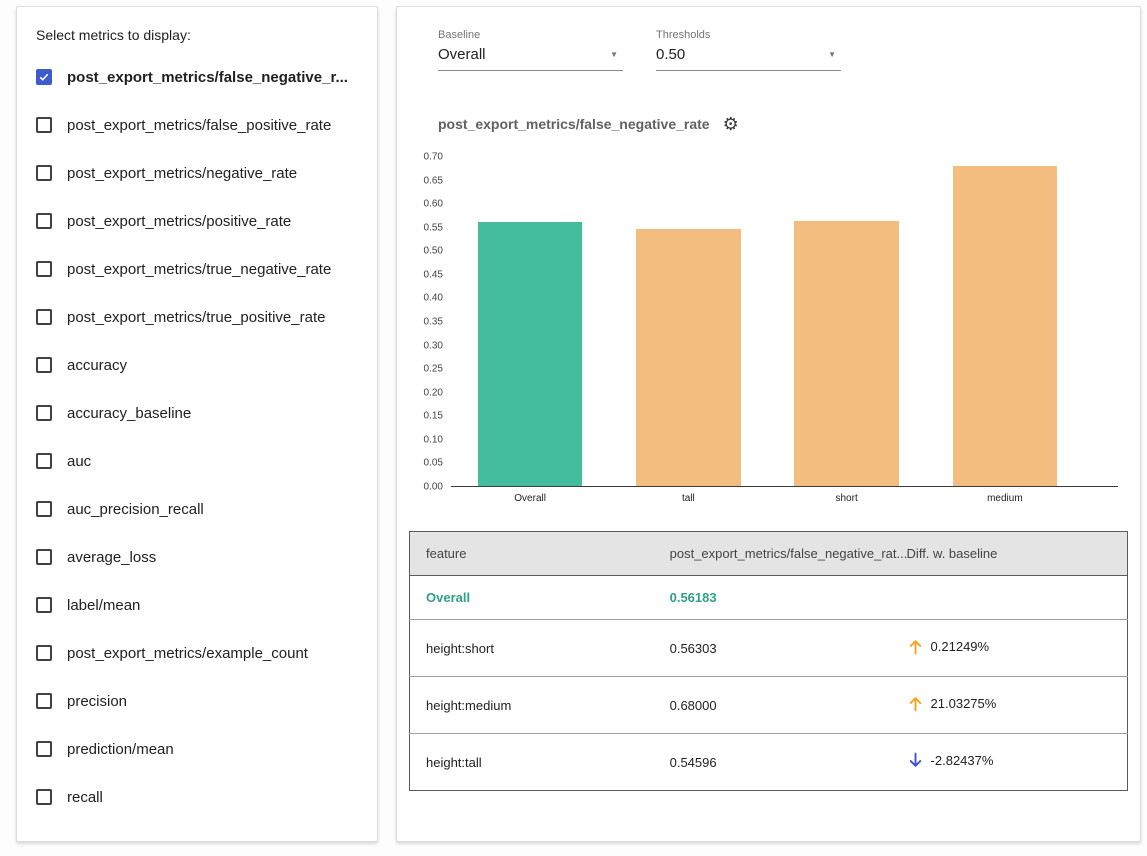 This screenshot has height=856, width=1147. What do you see at coordinates (769, 762) in the screenshot?
I see `table-row: height:tall 0.54596 -2.82437%` at bounding box center [769, 762].